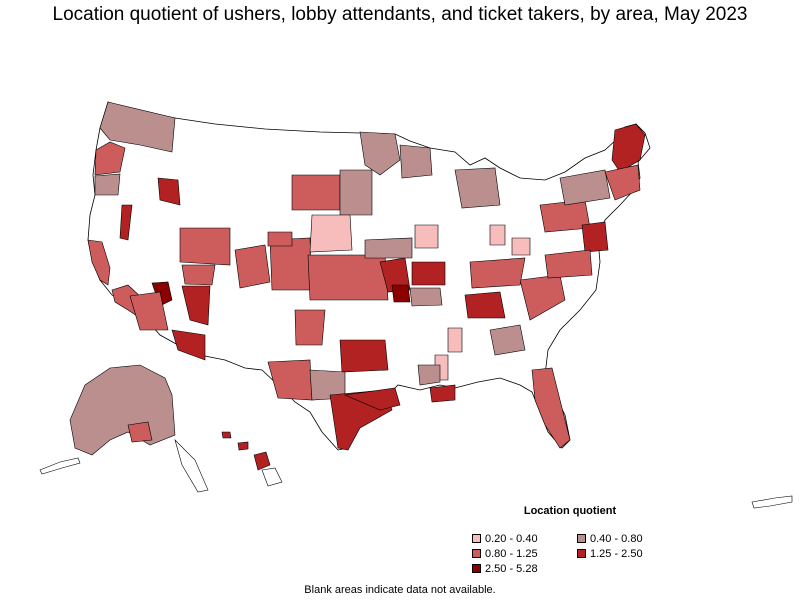 The image size is (800, 600). I want to click on area-texas-north, so click(364, 356).